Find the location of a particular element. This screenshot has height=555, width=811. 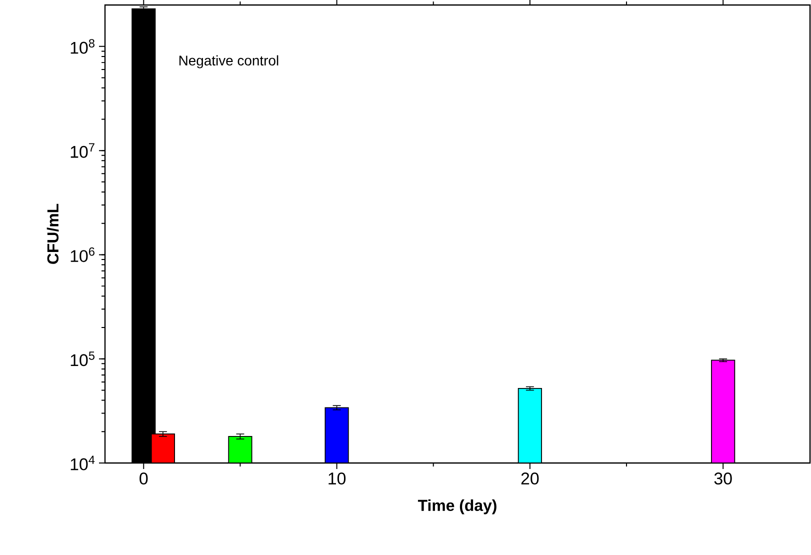

annotation: Negative control is located at coordinates (228, 61).